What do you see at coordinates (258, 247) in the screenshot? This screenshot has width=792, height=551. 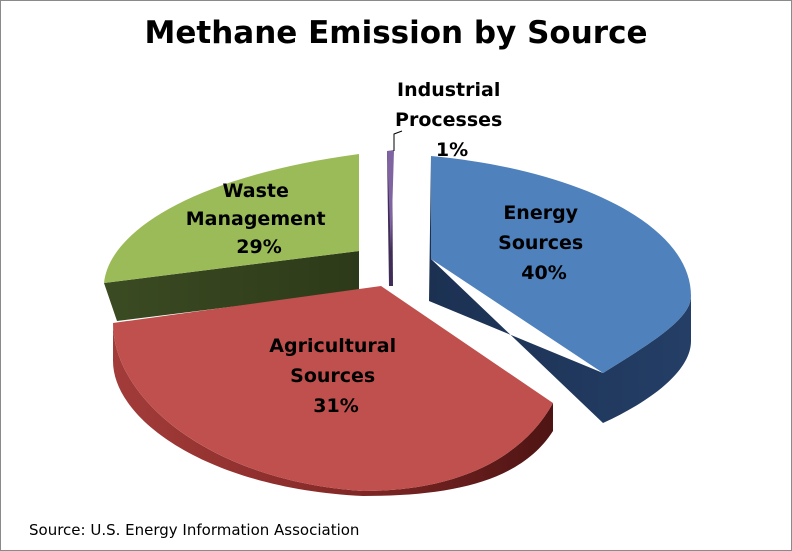 I see `label-waste-value: 29%` at bounding box center [258, 247].